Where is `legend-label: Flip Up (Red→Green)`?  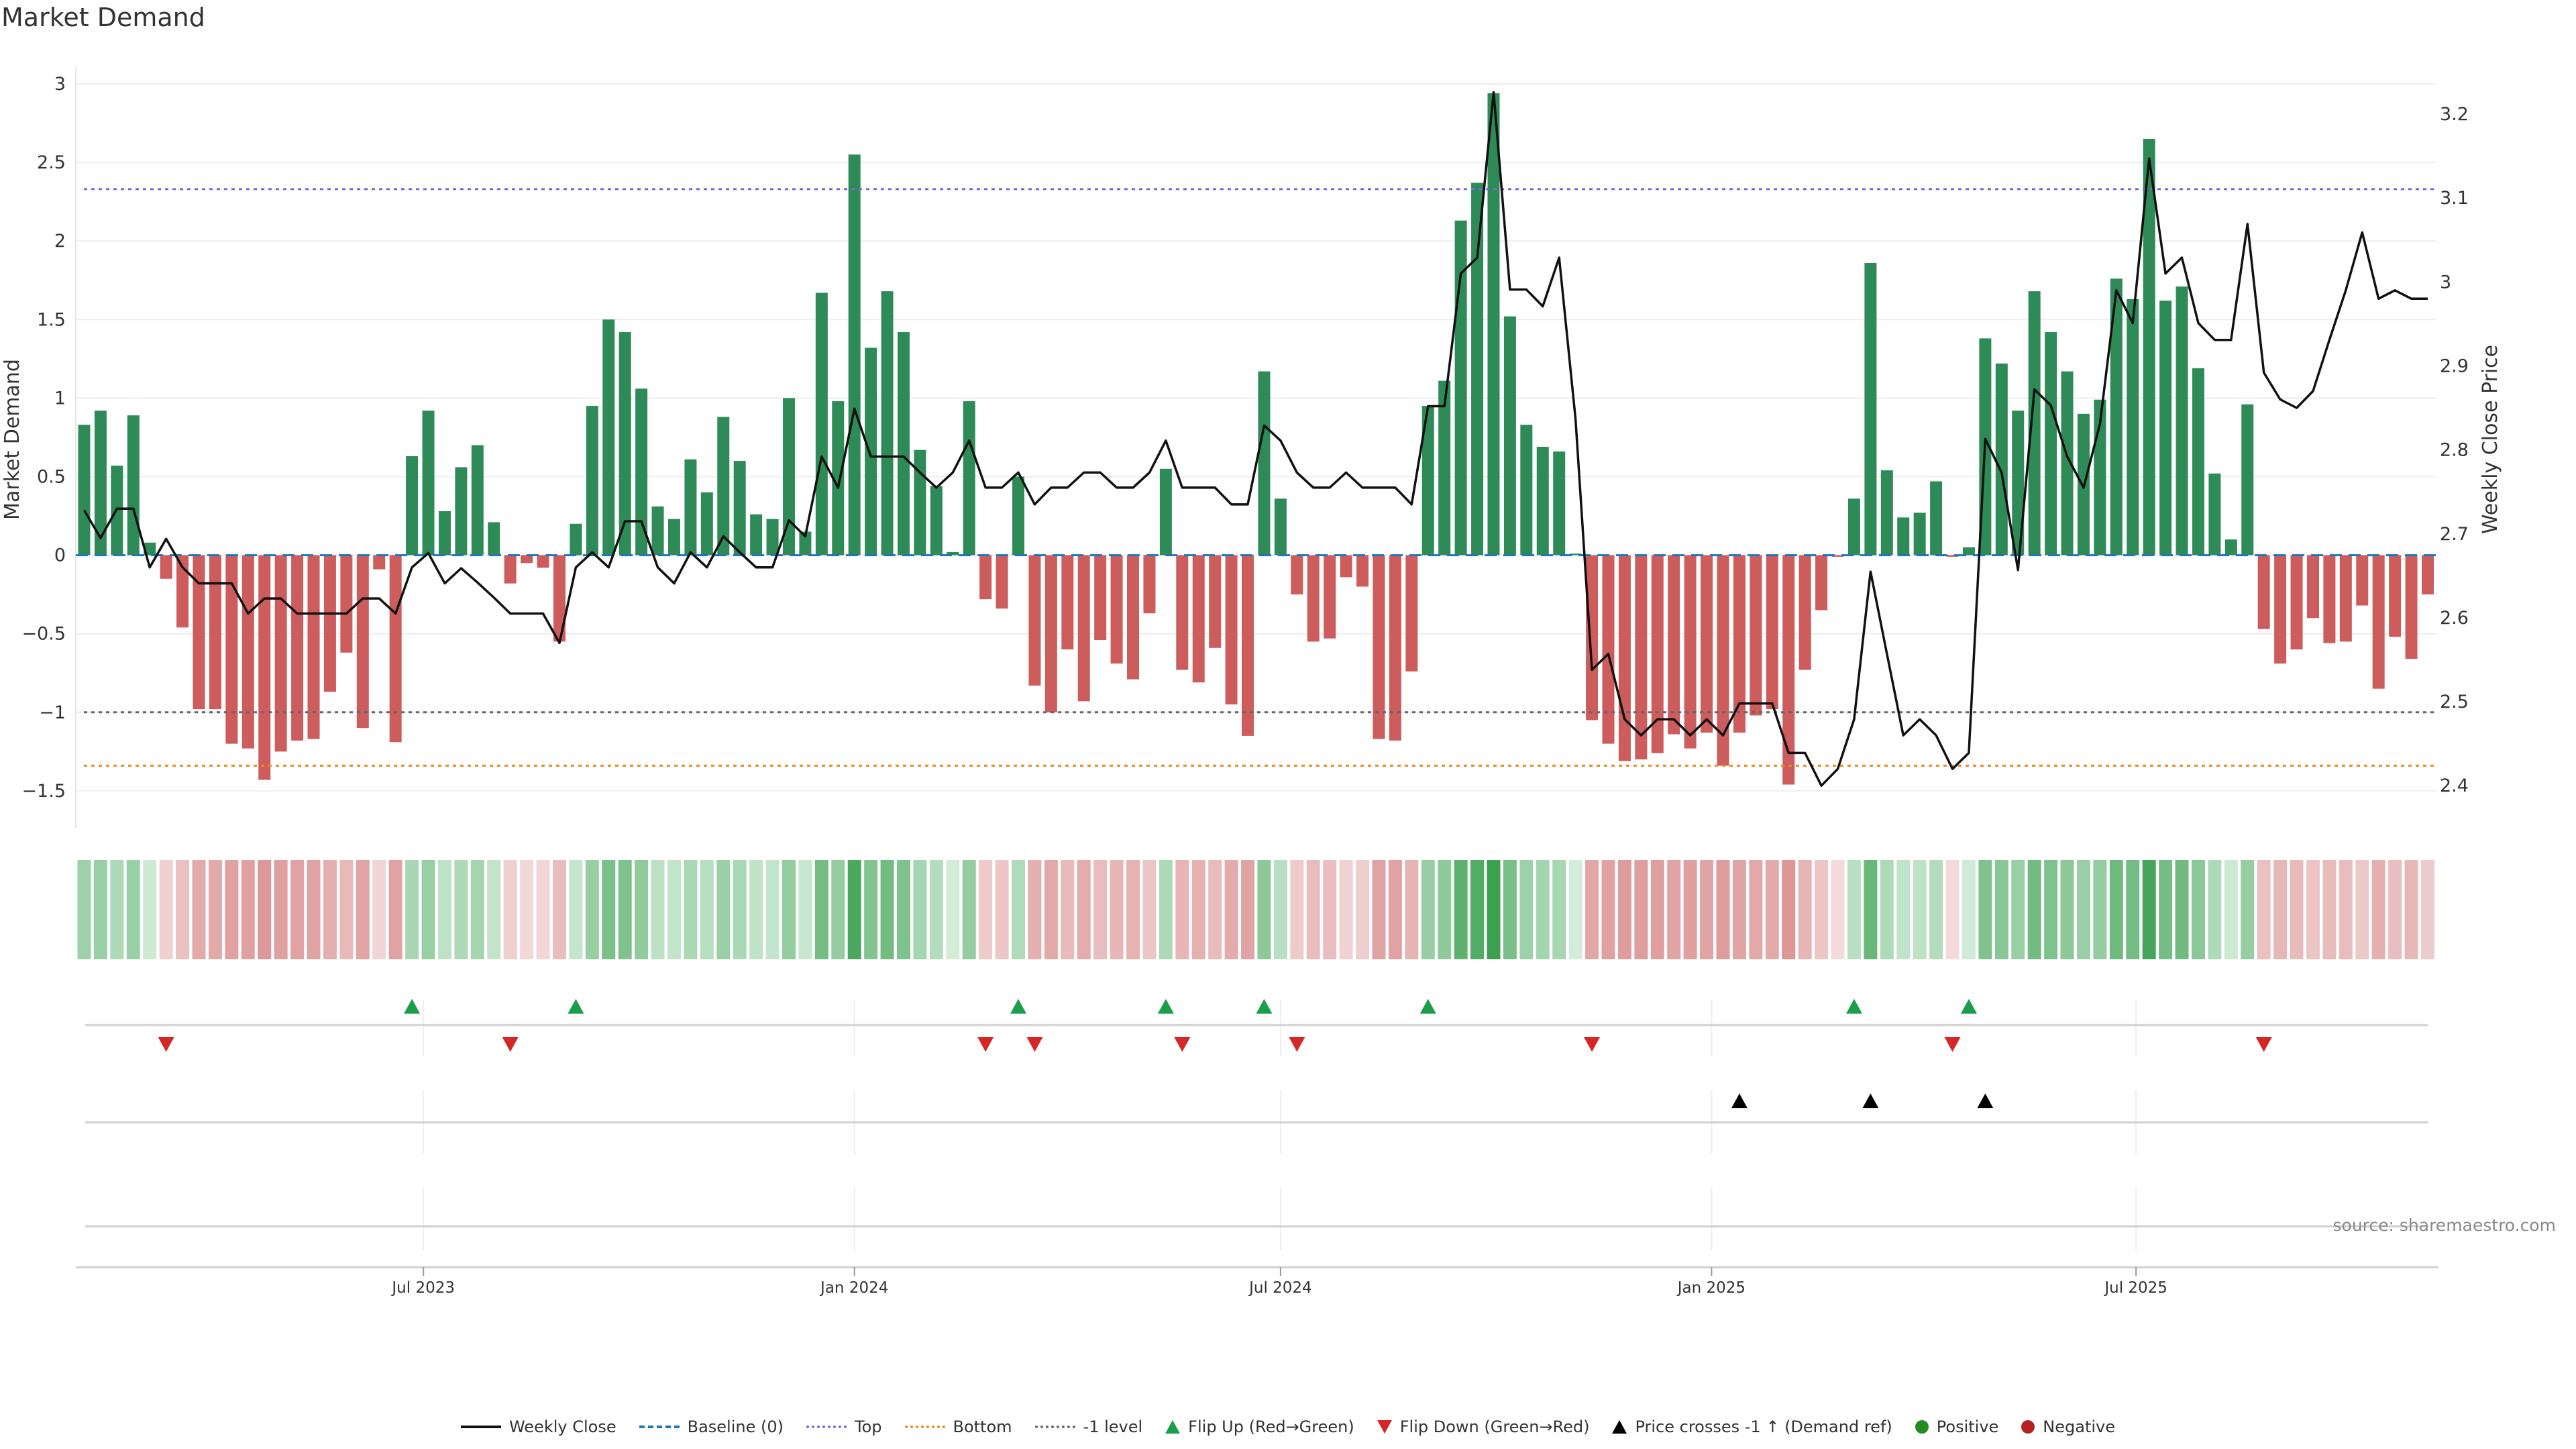
legend-label: Flip Up (Red→Green) is located at coordinates (1271, 1426).